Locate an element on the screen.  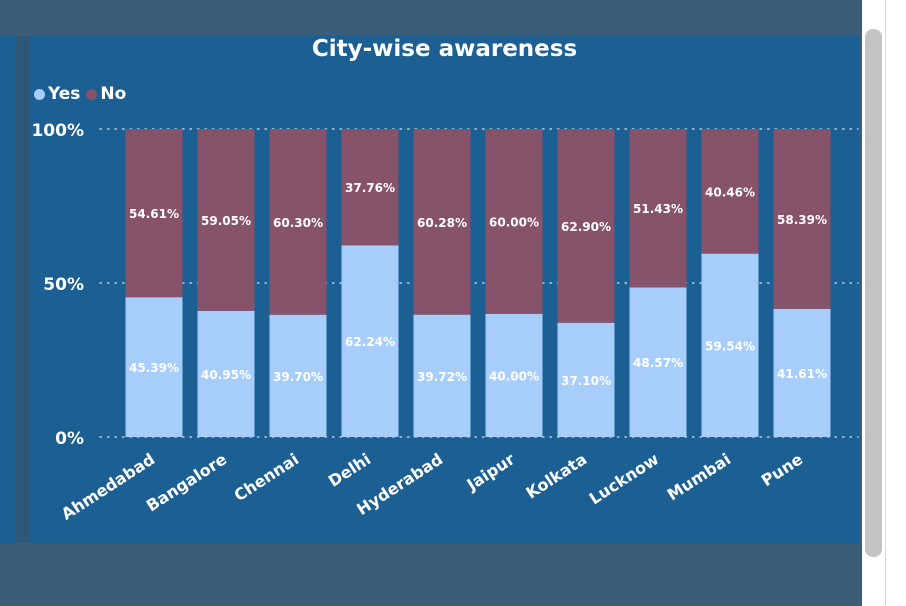
data-label-yes: 39.72% is located at coordinates (442, 377).